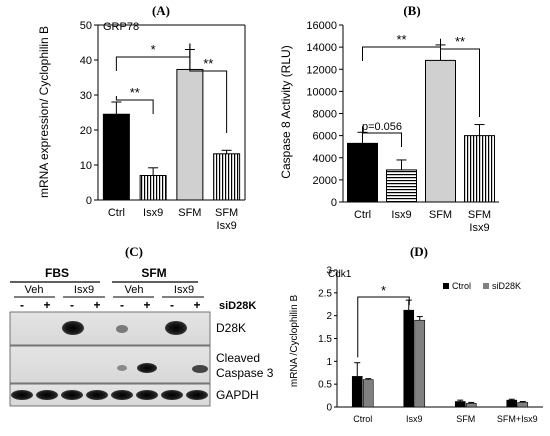 The height and width of the screenshot is (436, 550). I want to click on band-d28k-lane3, so click(73, 328).